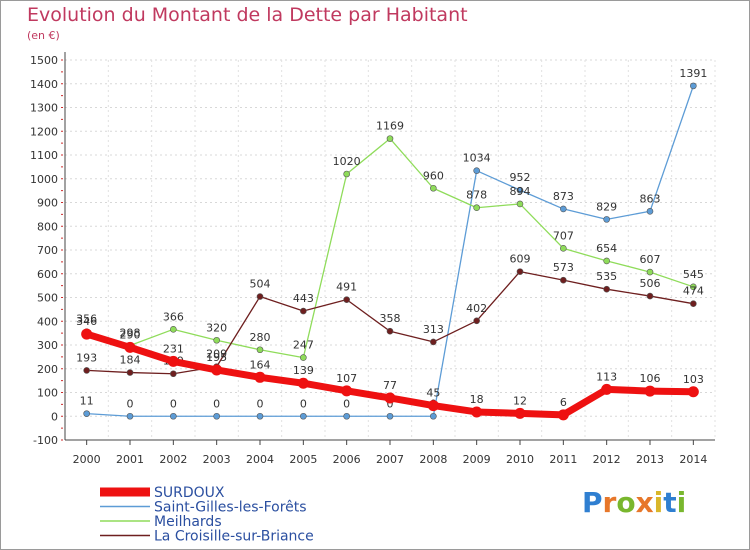  What do you see at coordinates (670, 502) in the screenshot?
I see `logo-letter: t` at bounding box center [670, 502].